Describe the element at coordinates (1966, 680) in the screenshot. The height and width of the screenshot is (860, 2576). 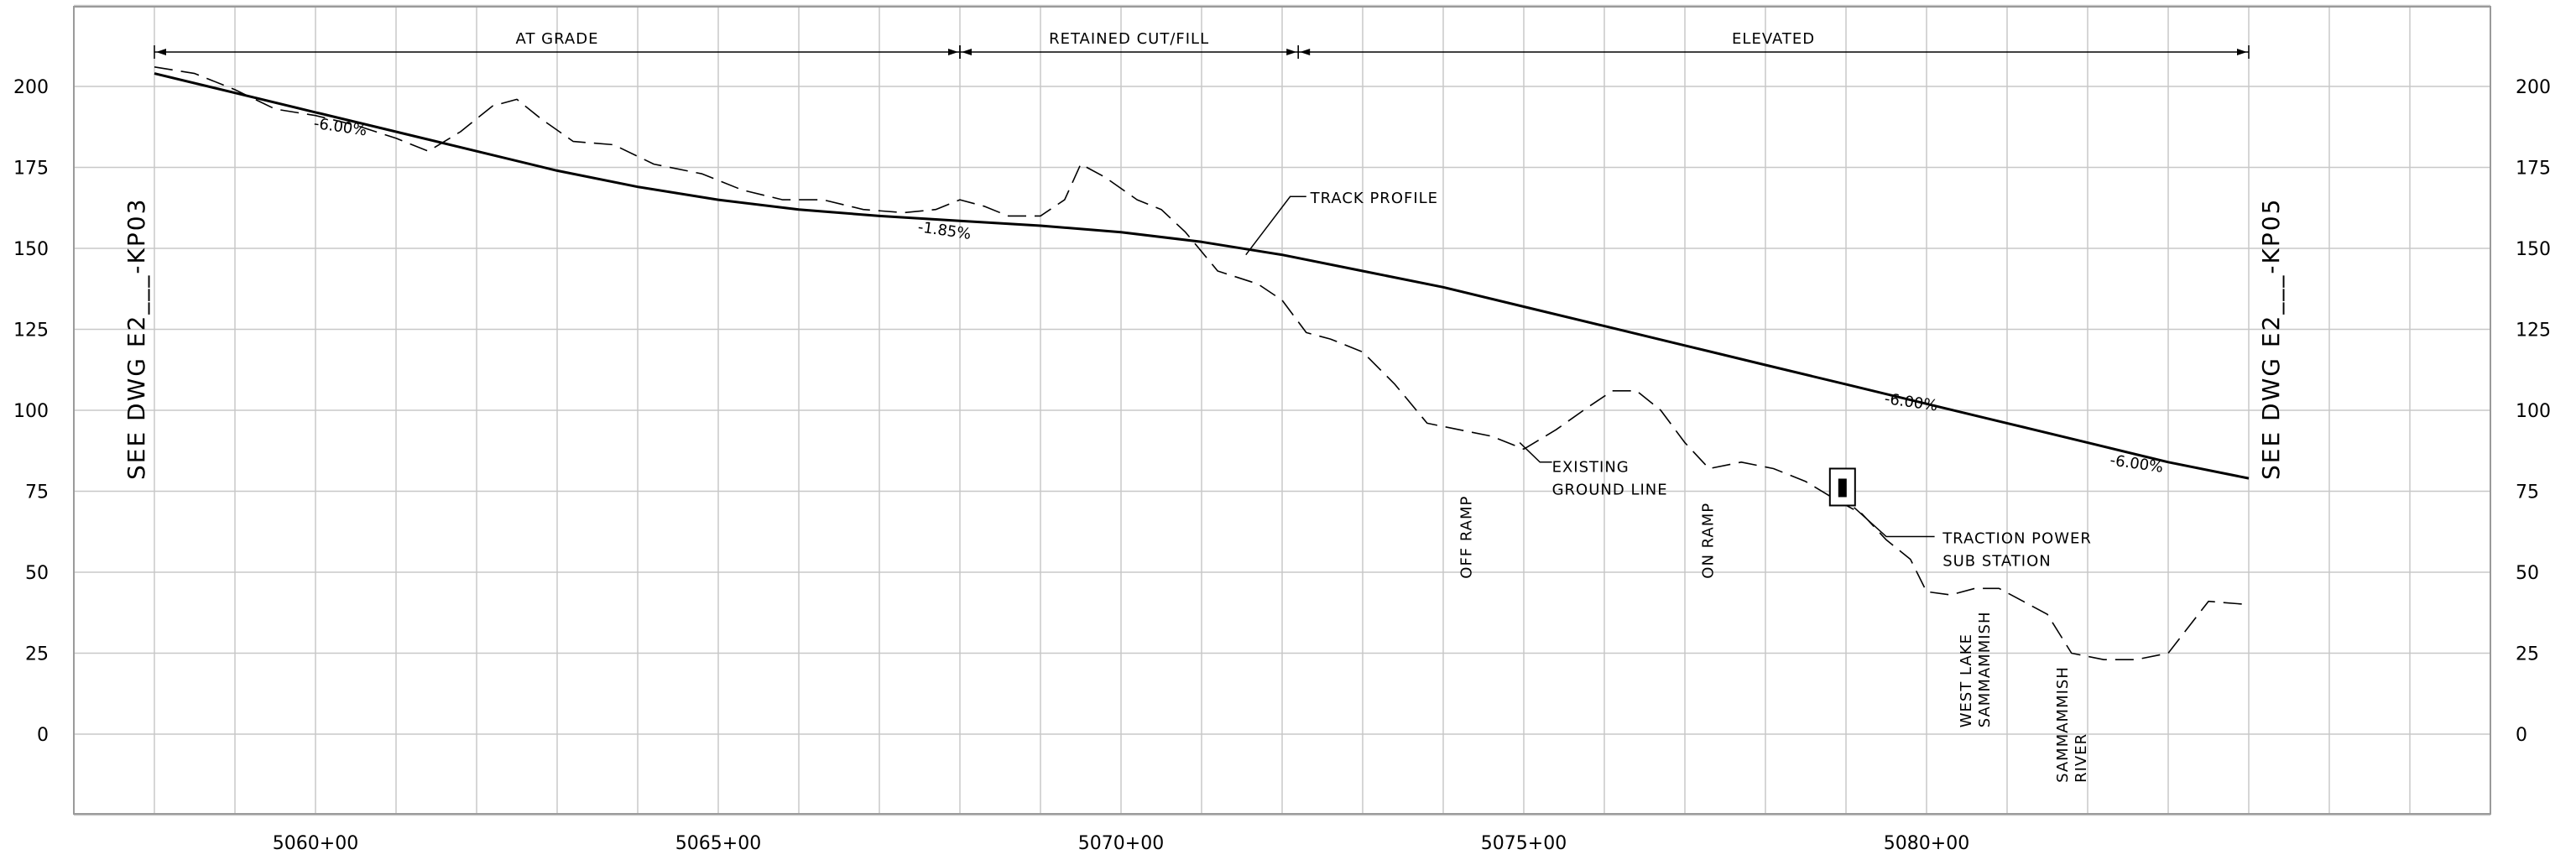
I see `west-lake-label-1: WEST LAKE` at that location.